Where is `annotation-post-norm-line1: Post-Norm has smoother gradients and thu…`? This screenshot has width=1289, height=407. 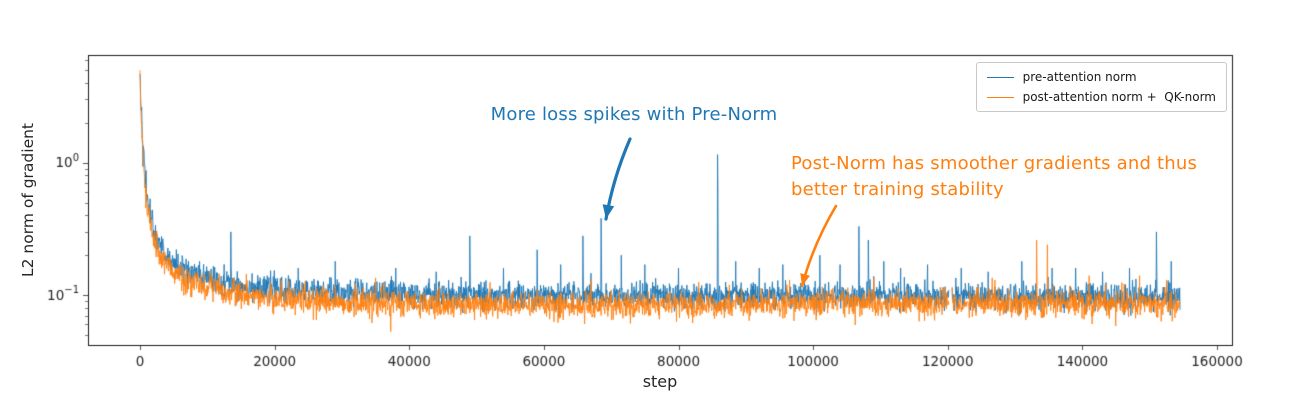 annotation-post-norm-line1: Post-Norm has smoother gradients and thu… is located at coordinates (994, 163).